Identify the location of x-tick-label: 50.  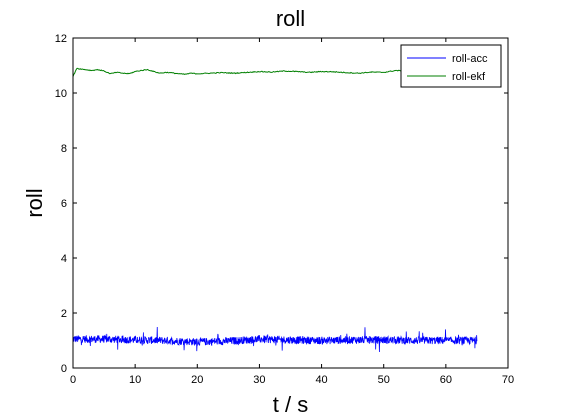
(384, 380).